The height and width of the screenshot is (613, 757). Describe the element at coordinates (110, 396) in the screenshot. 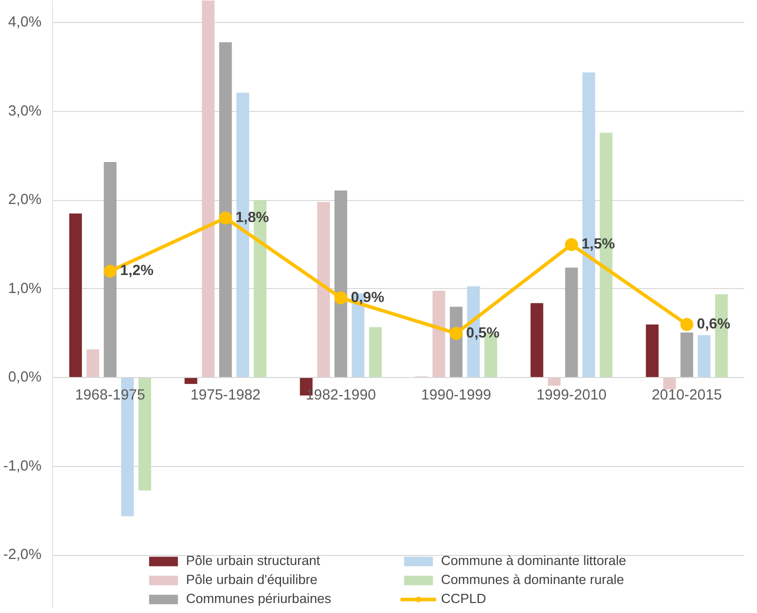

I see `x-tick-label: 1968-1975` at that location.